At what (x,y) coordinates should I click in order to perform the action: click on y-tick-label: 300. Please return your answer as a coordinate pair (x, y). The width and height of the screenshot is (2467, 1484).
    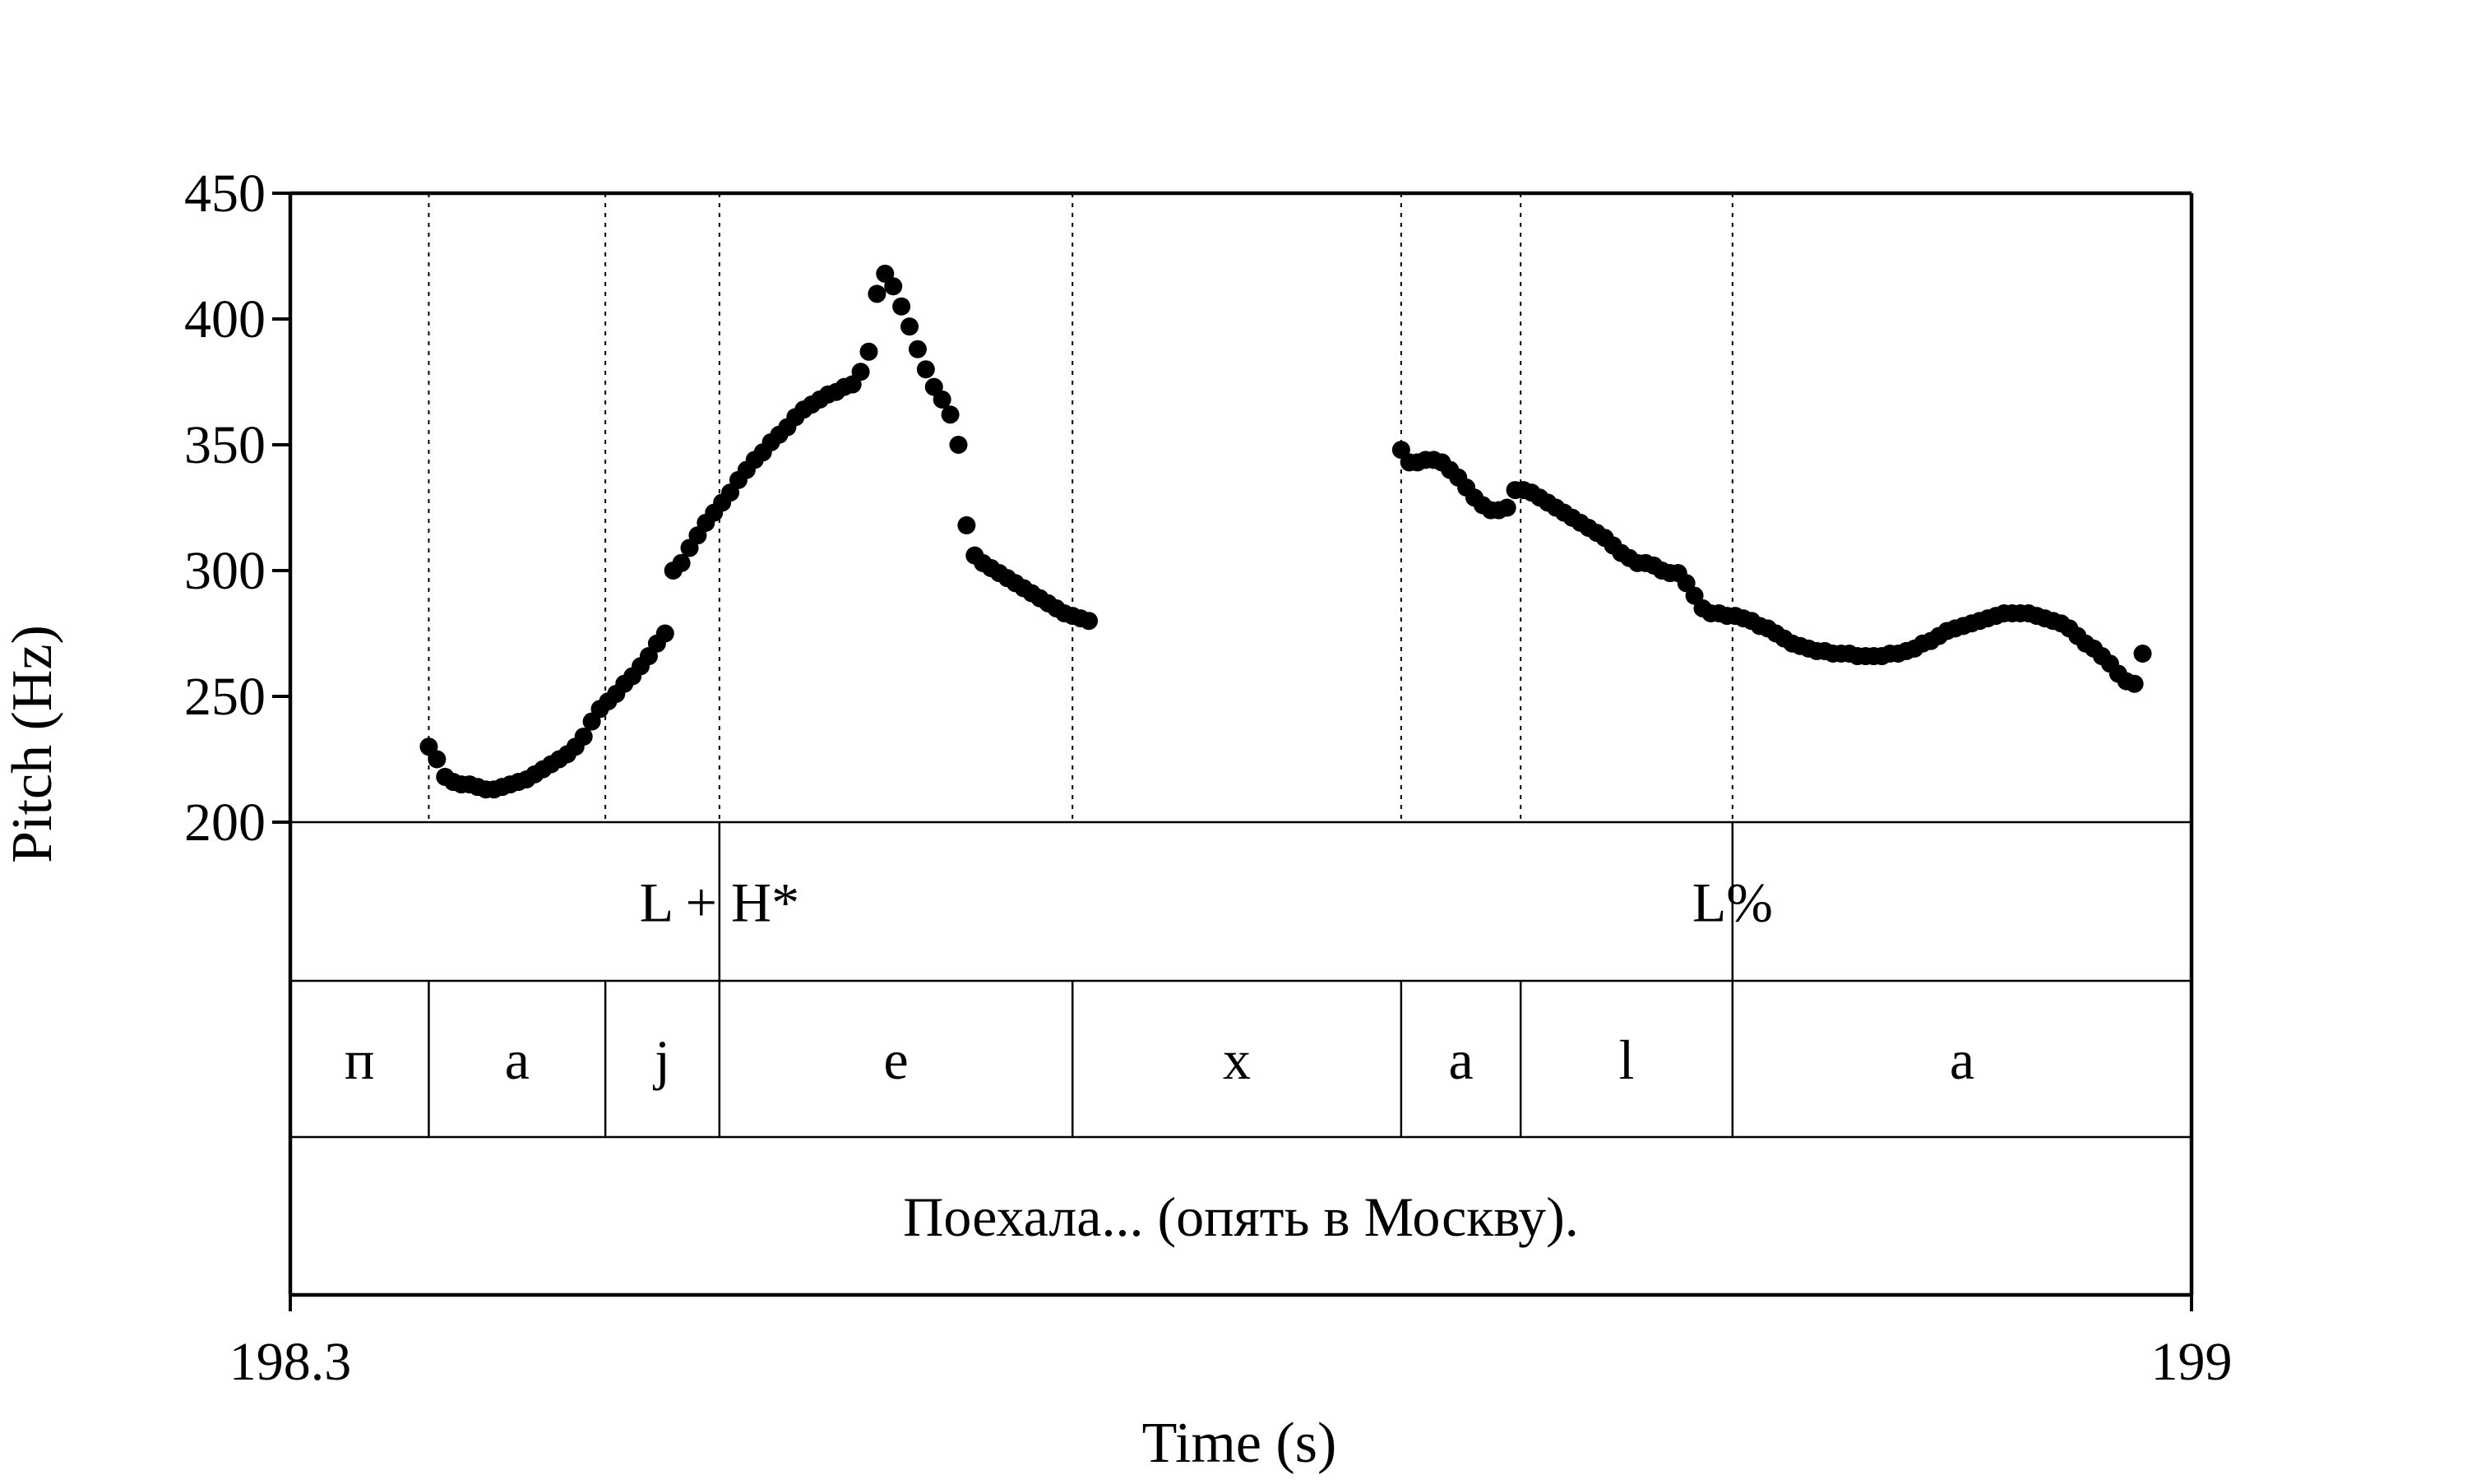
    Looking at the image, I should click on (225, 571).